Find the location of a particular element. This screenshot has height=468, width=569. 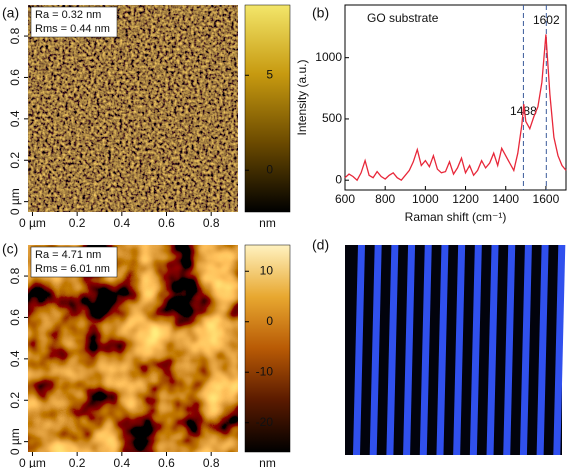

y-tick-label: 500 is located at coordinates (332, 118).